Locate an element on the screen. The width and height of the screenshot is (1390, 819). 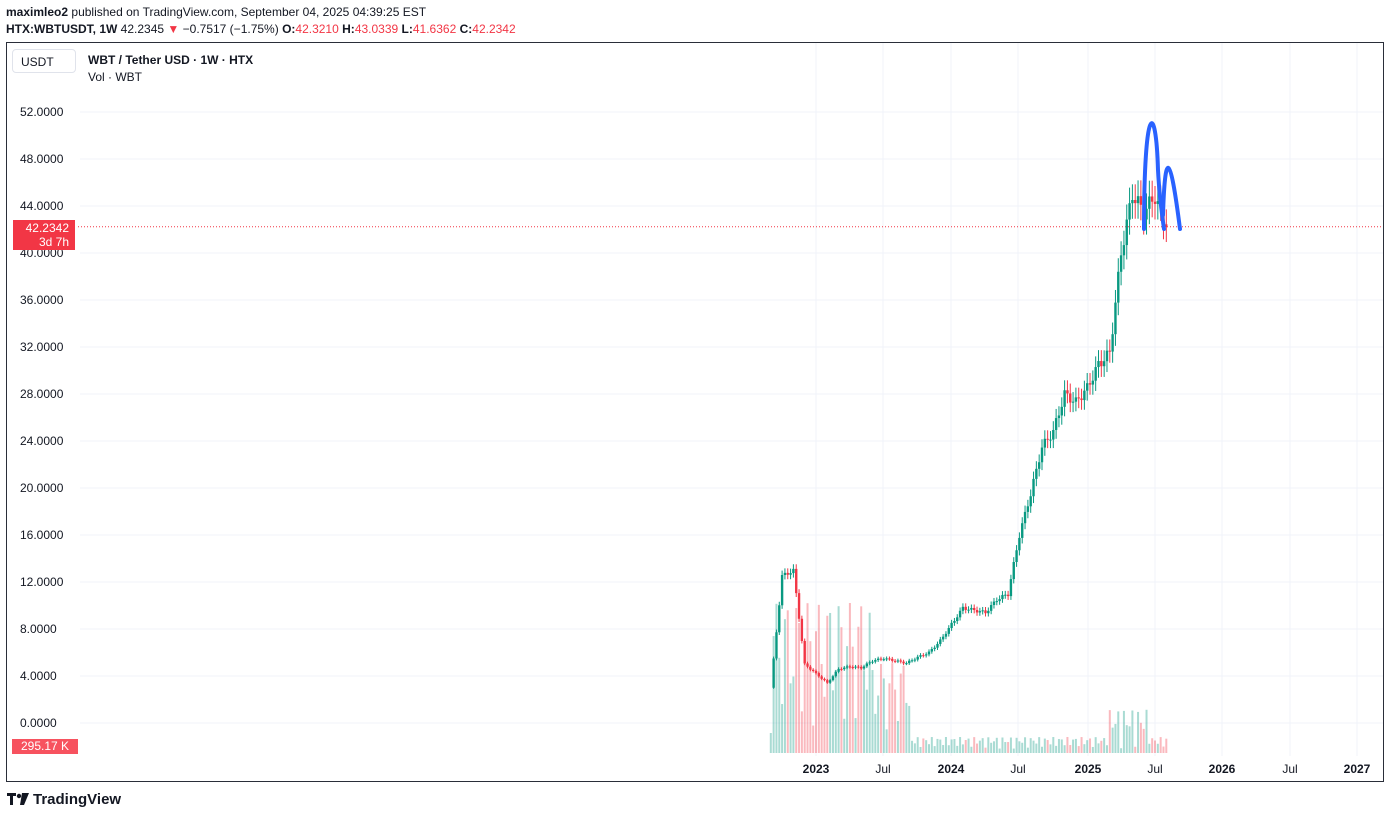
publisher-name: maximleo2 is located at coordinates (37, 12).